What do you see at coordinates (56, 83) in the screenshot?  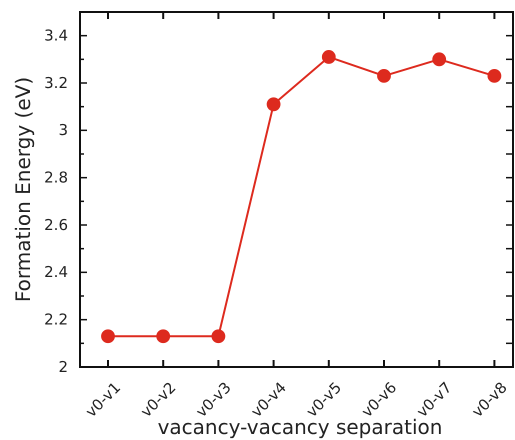 I see `y-tick-label: 3.2` at bounding box center [56, 83].